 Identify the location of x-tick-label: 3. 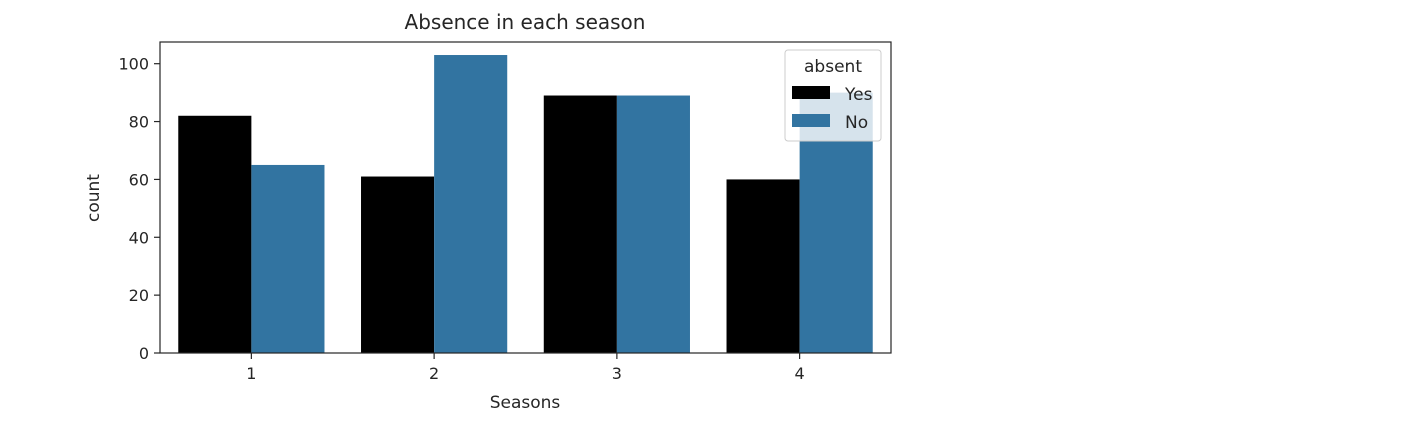
(617, 373).